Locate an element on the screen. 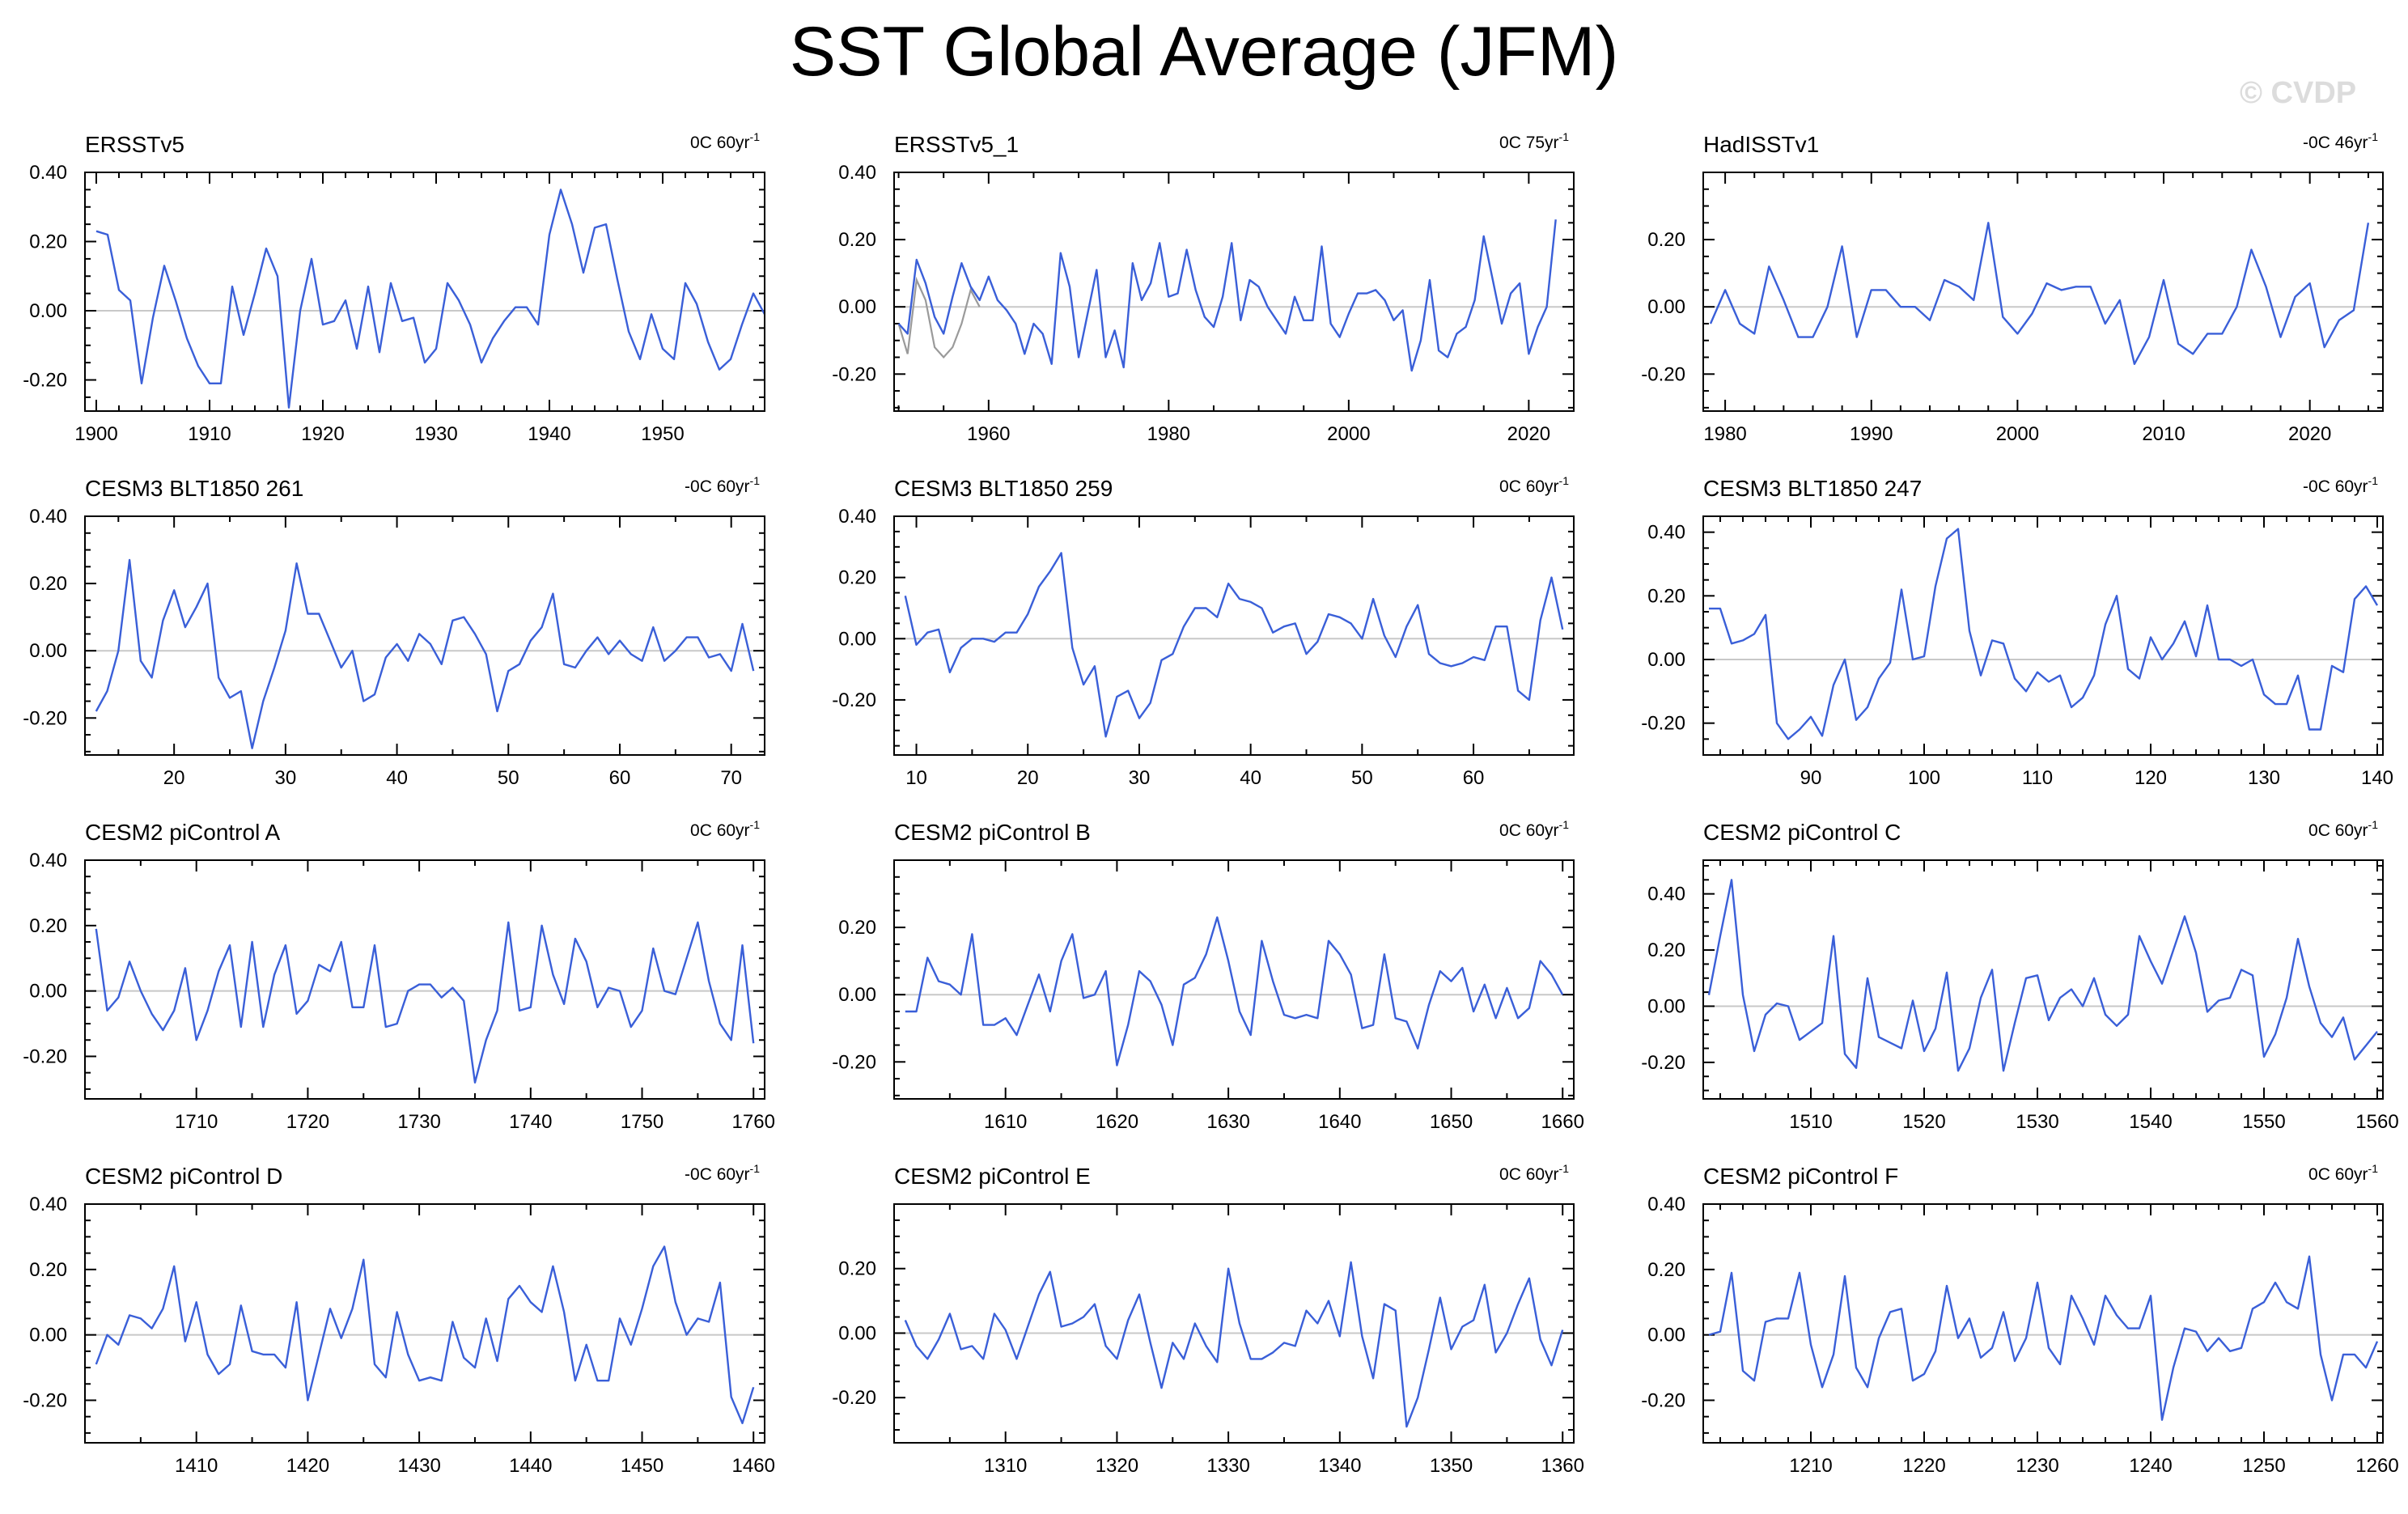 This screenshot has width=2408, height=1514. x-tick-label: 1940 is located at coordinates (549, 434).